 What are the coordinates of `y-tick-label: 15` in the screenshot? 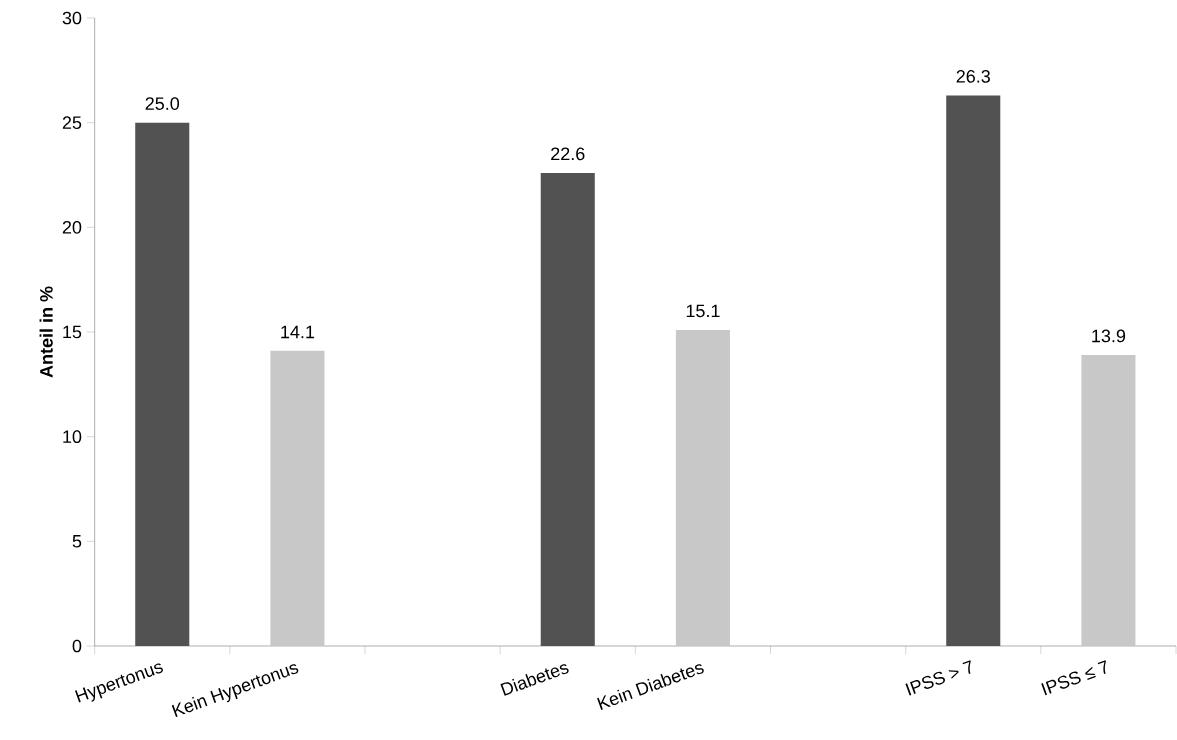 It's located at (72, 332).